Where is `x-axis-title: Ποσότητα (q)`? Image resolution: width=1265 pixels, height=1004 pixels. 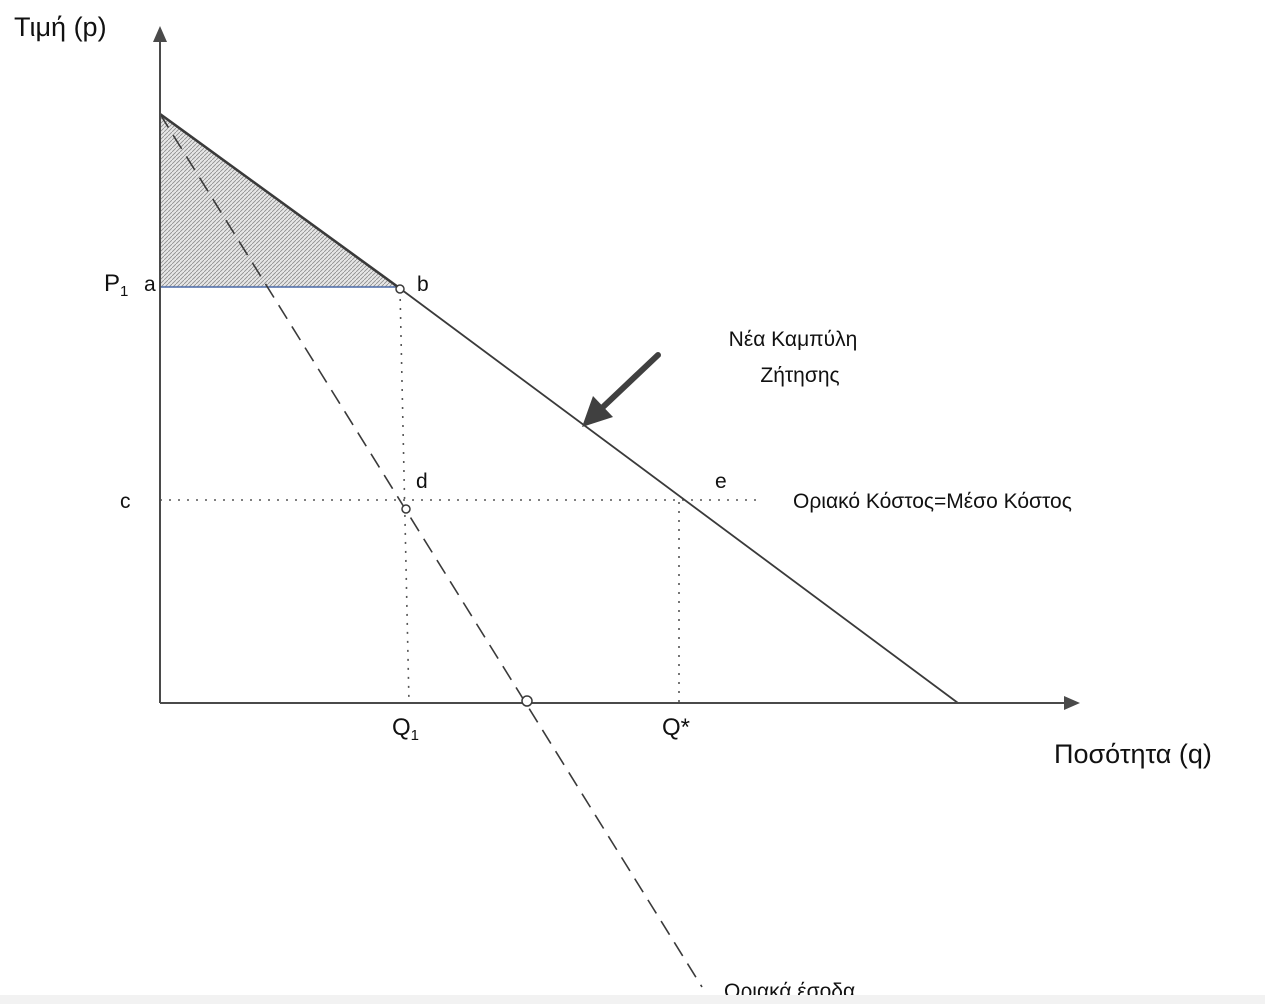
x-axis-title: Ποσότητα (q) is located at coordinates (1133, 754).